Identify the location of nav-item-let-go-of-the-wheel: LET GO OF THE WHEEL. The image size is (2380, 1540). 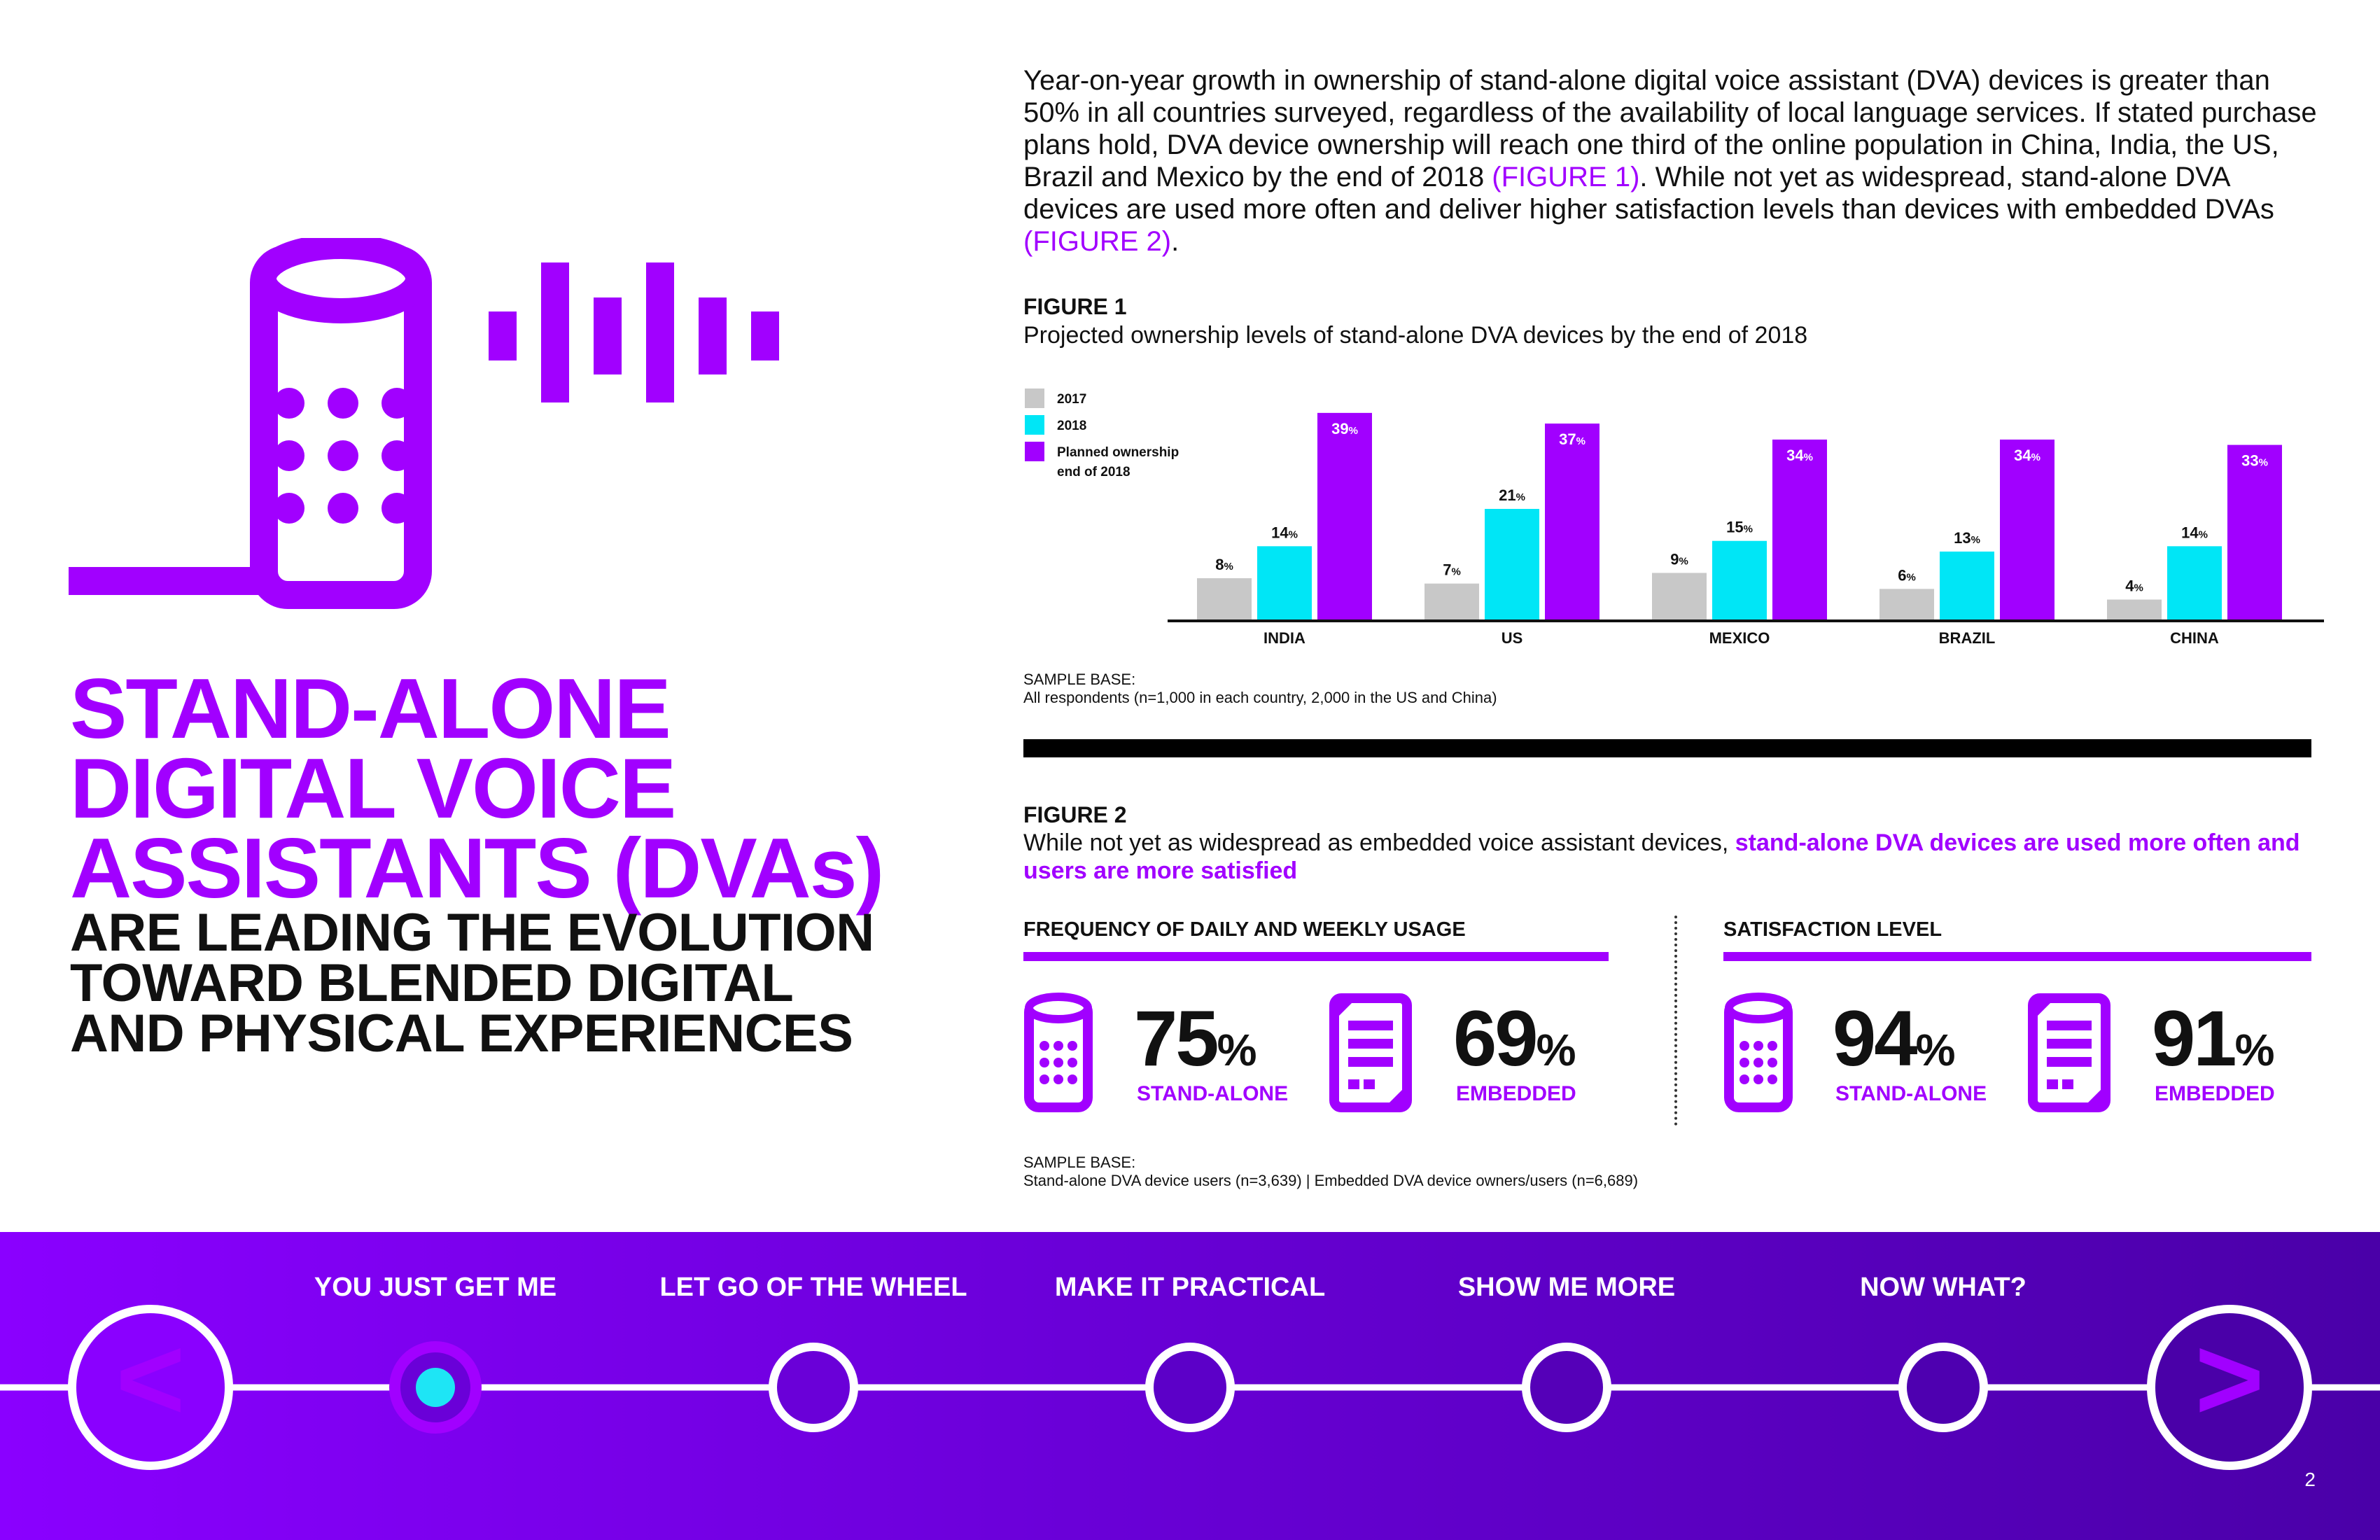
(813, 1287).